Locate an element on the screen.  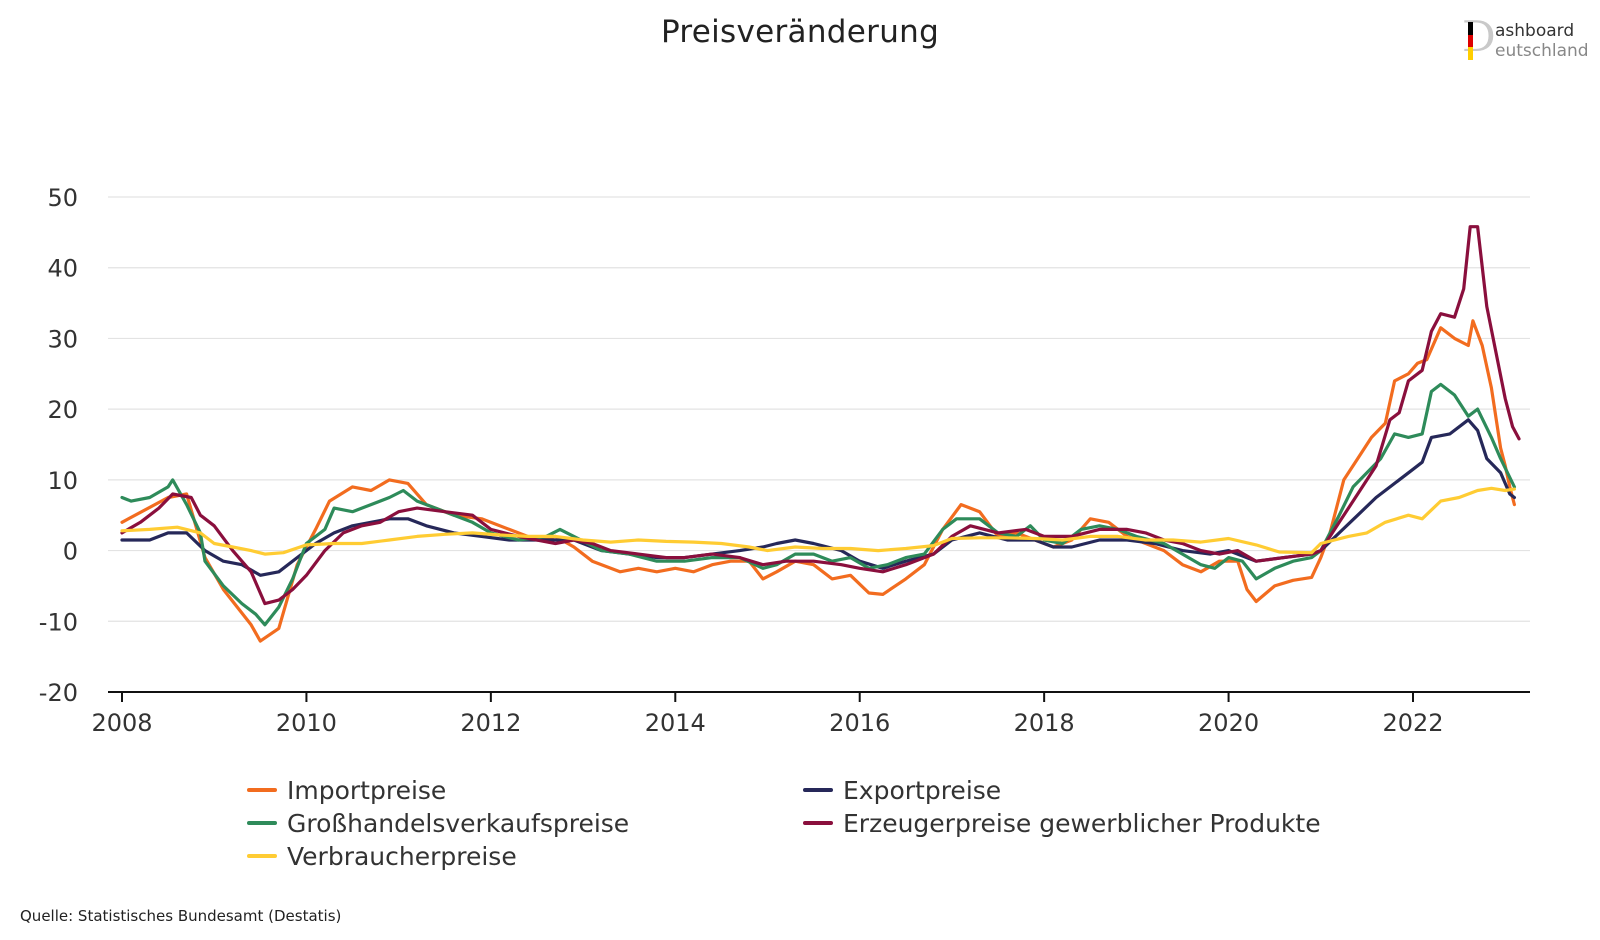
x-tick-label: 2022 is located at coordinates (1412, 723).